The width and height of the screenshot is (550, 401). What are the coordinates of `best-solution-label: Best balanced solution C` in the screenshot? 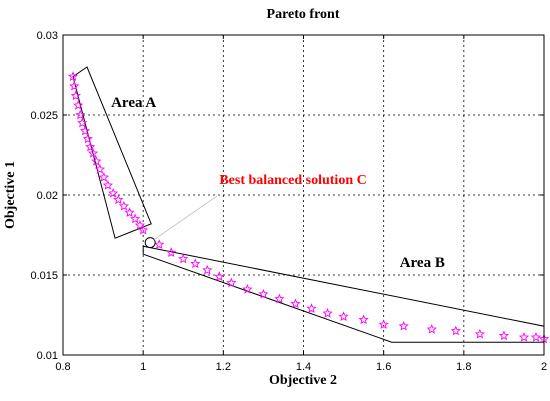 It's located at (292, 180).